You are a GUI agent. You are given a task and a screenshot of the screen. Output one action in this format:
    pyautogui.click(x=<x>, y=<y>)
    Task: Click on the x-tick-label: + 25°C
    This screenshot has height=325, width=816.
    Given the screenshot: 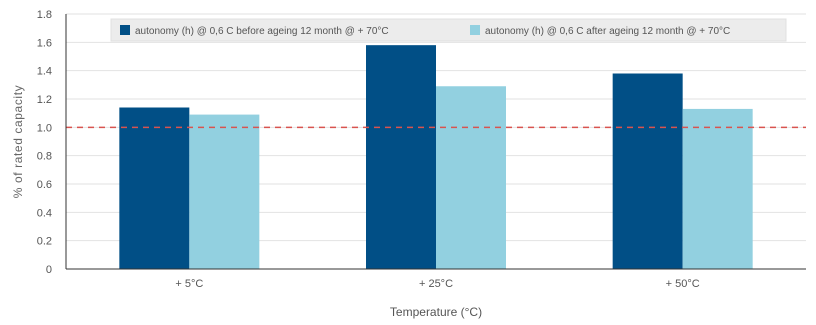 What is the action you would take?
    pyautogui.click(x=436, y=284)
    